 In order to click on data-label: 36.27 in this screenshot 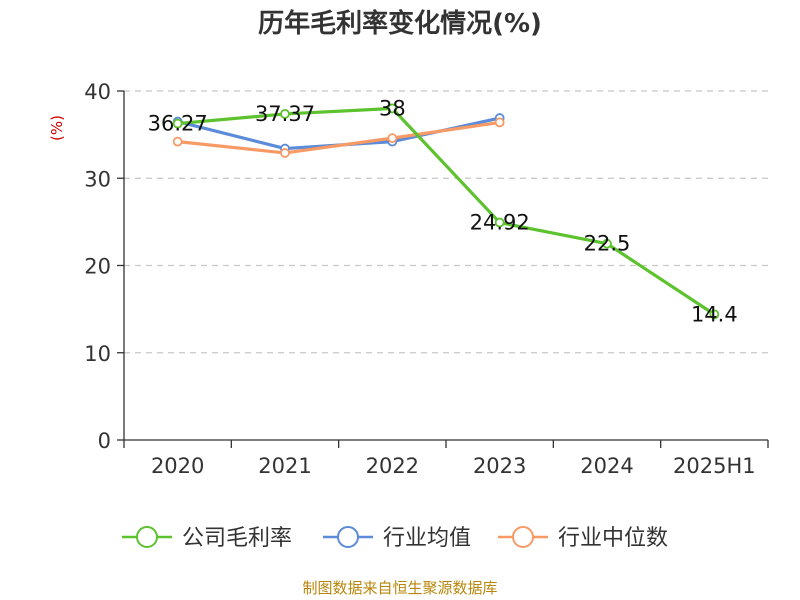, I will do `click(178, 124)`.